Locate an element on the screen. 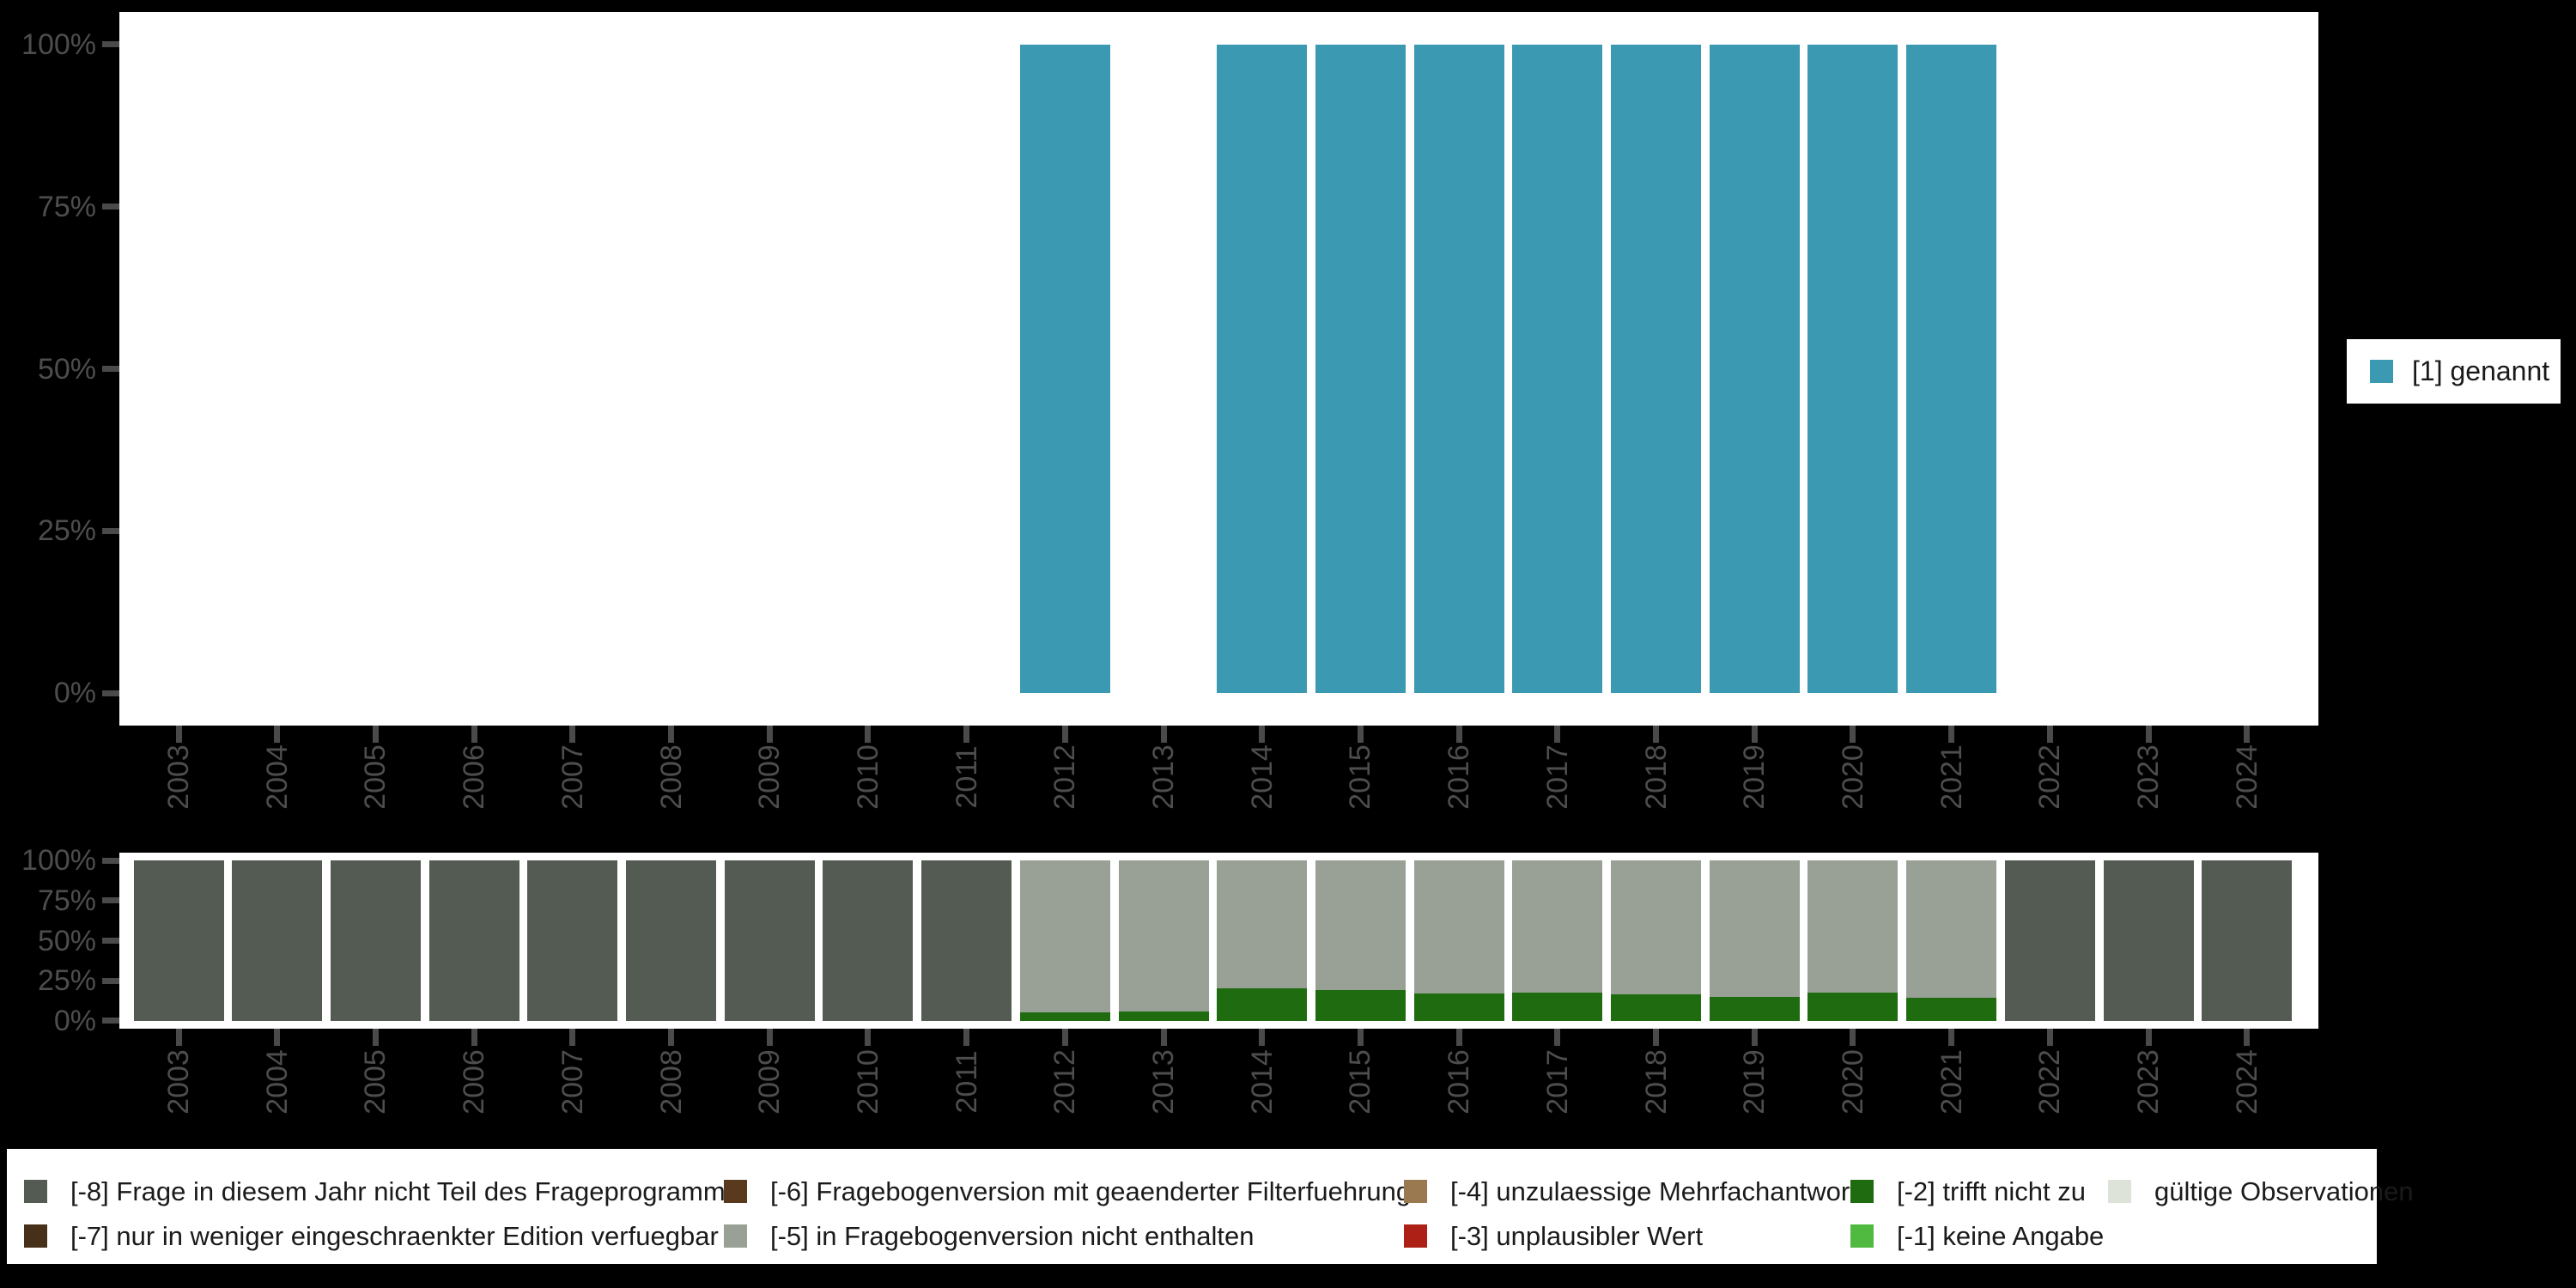 The height and width of the screenshot is (1288, 2576). bar-2021-value is located at coordinates (1952, 369).